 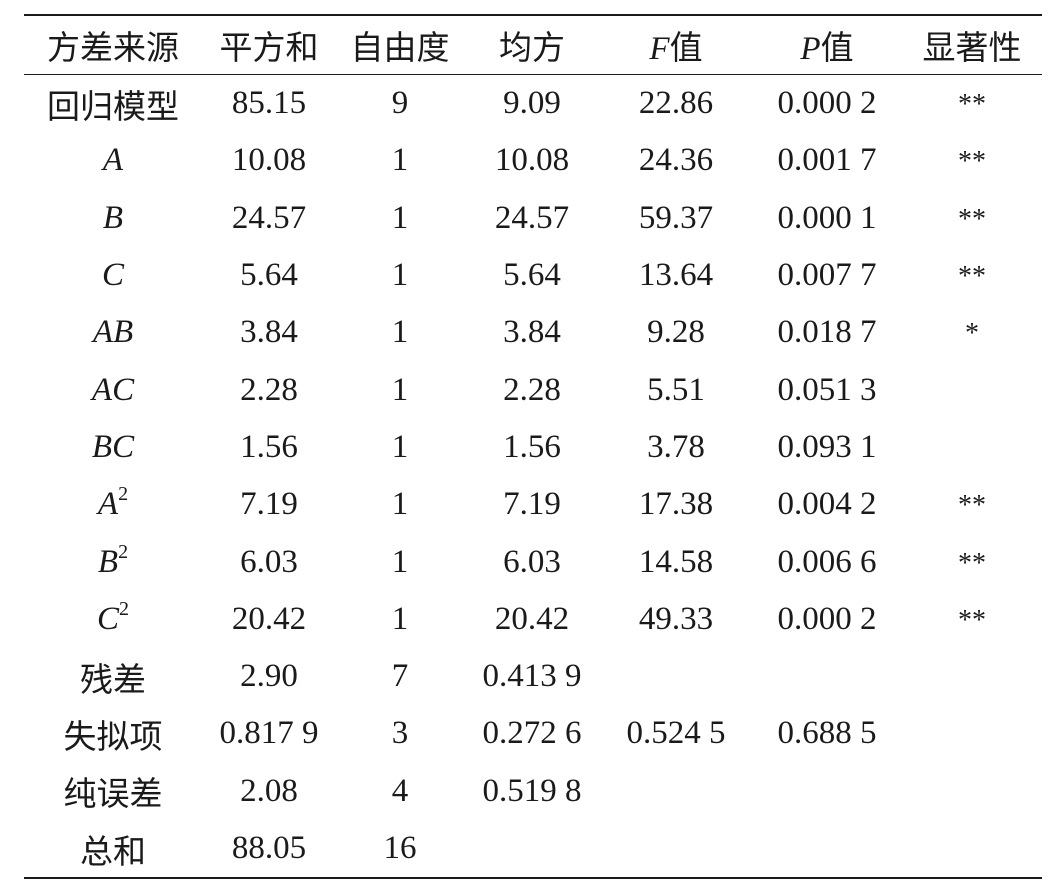 What do you see at coordinates (113, 49) in the screenshot?
I see `header-source: 方差来源` at bounding box center [113, 49].